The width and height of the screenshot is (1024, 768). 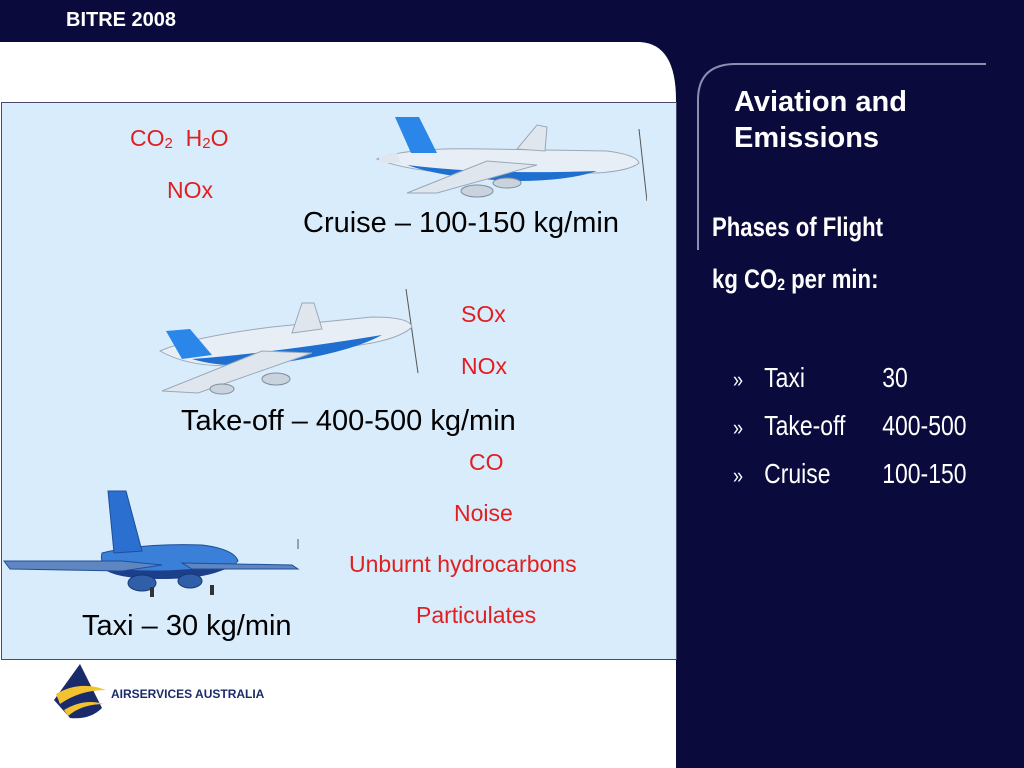 I want to click on top-bar, so click(x=512, y=20).